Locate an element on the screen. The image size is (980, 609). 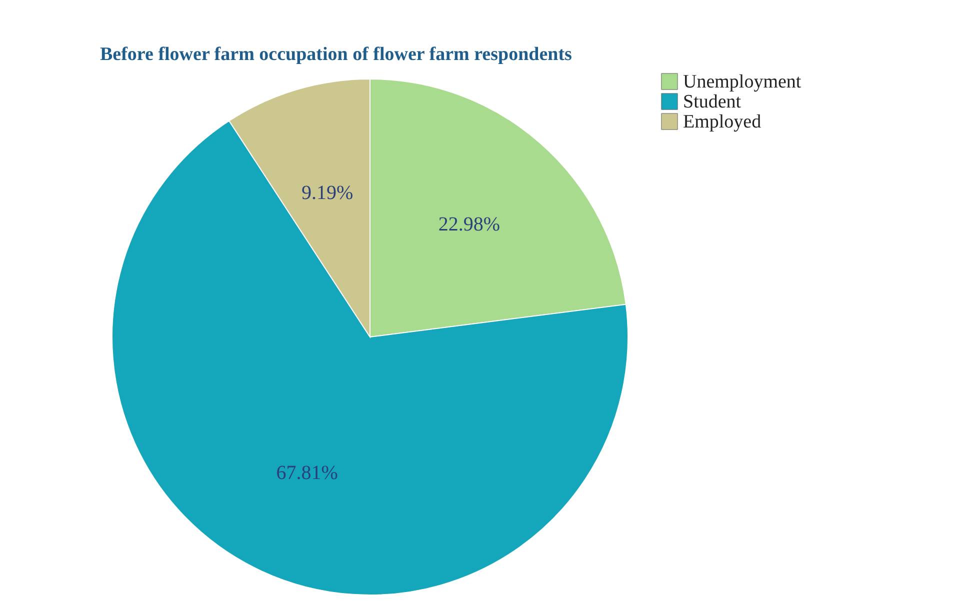
legend-label: Student is located at coordinates (712, 102).